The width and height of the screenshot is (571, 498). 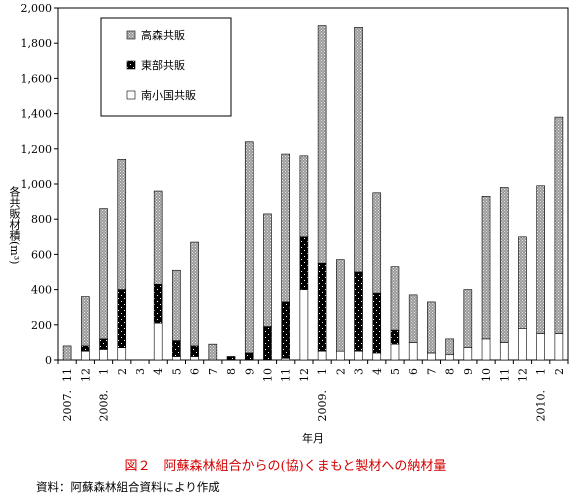 What do you see at coordinates (285, 466) in the screenshot?
I see `figure-caption: 図２ 阿蘇森林組合からの(協)くまもと製材への納材量` at bounding box center [285, 466].